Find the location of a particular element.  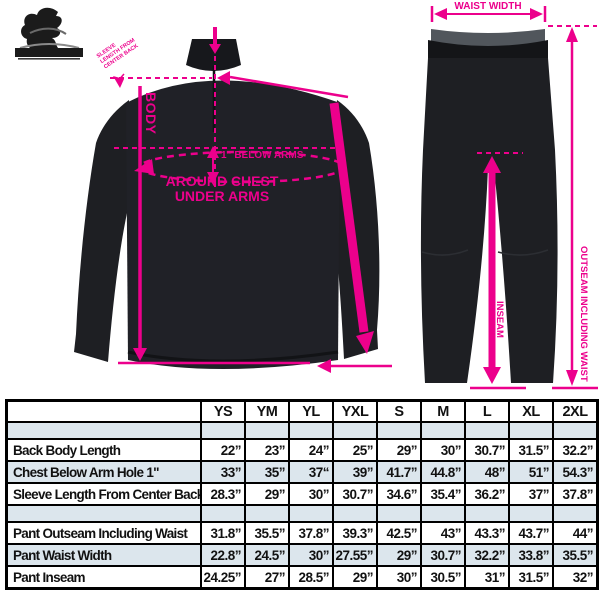

measurement-value: 35.4” is located at coordinates (442, 494).